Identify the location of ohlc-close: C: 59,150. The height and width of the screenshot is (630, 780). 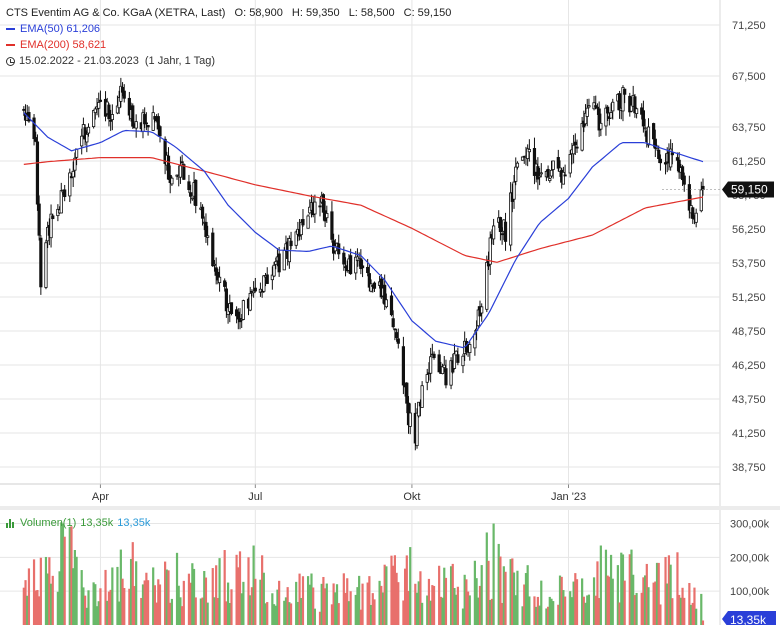
(427, 13).